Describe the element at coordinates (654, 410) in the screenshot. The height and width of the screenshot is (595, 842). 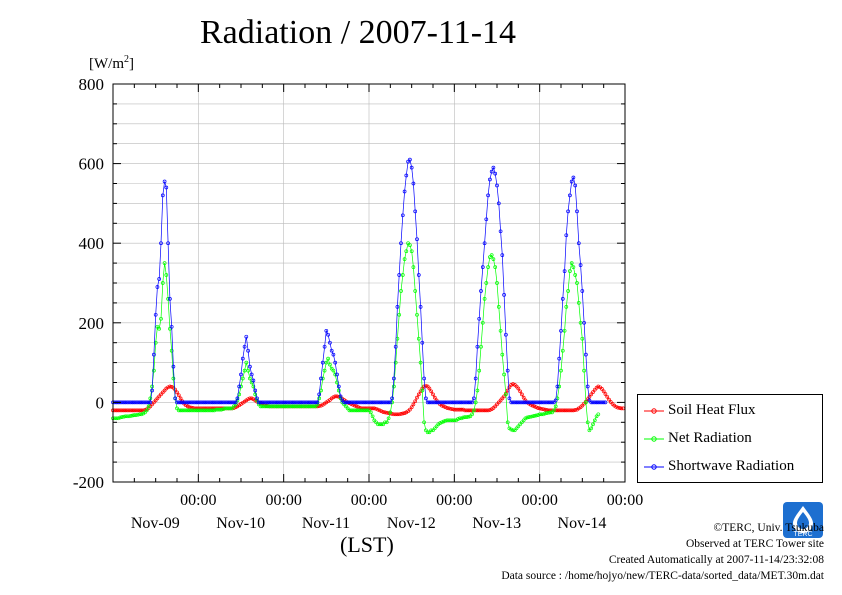
I see `legend-marker-soil-heat-flux` at that location.